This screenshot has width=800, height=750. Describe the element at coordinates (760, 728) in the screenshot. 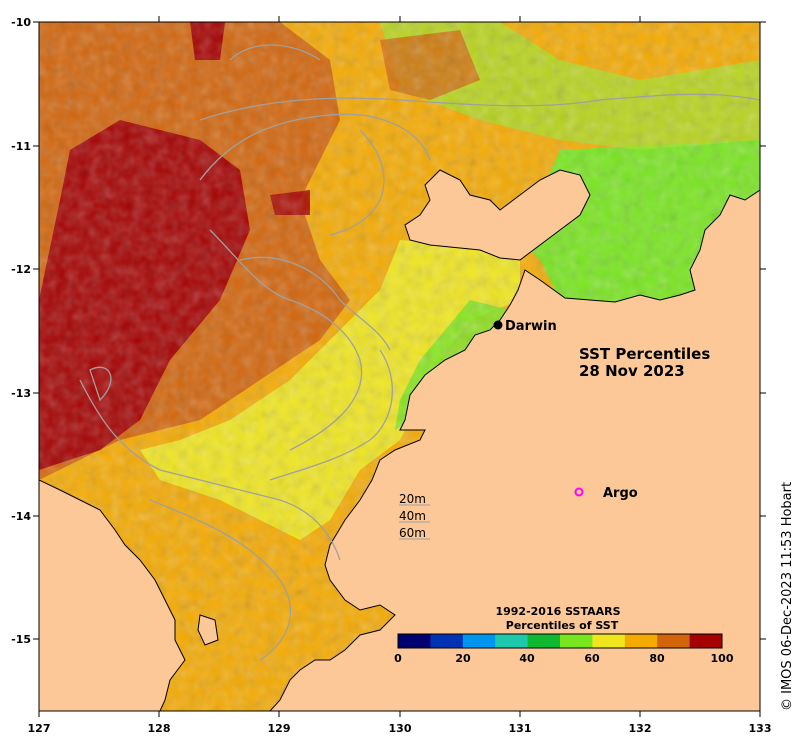

I see `lon-tick-label: 133` at that location.